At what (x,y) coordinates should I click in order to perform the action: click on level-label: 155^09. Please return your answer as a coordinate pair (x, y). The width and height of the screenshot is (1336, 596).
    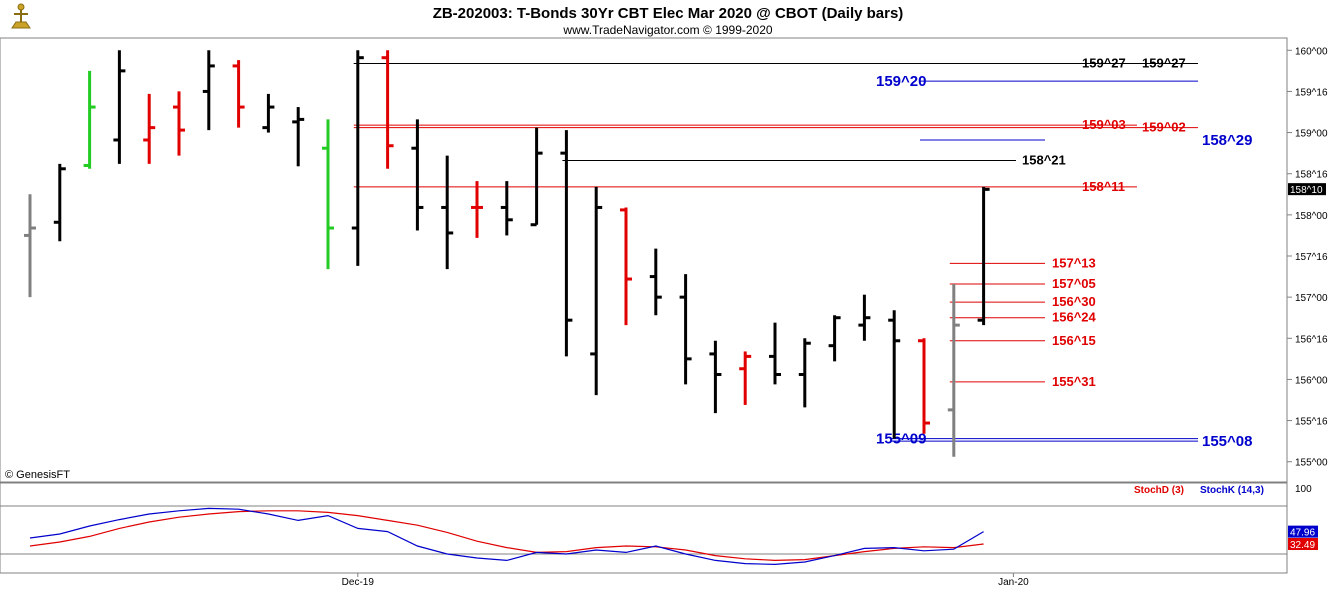
    Looking at the image, I should click on (901, 439).